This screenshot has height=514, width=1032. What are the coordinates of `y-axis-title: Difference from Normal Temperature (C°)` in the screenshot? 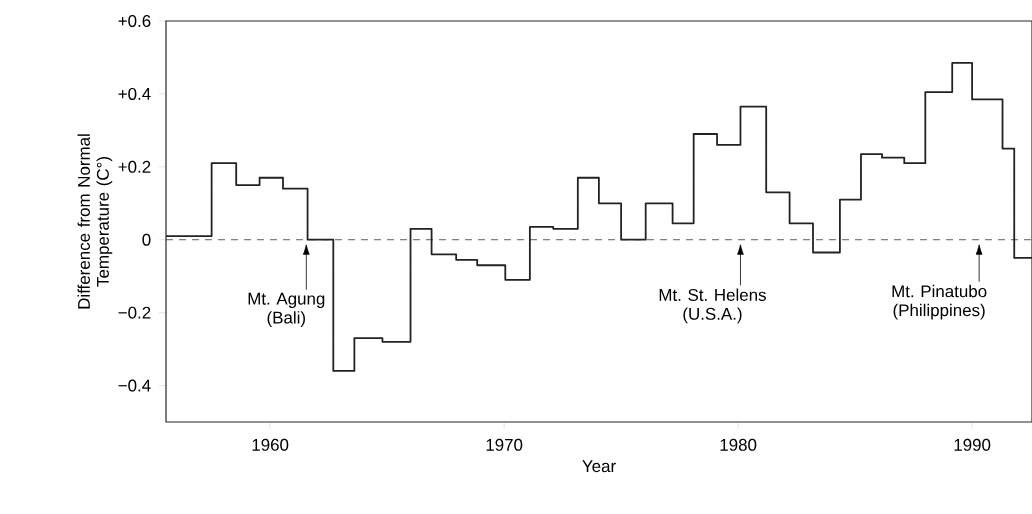 It's located at (95, 221).